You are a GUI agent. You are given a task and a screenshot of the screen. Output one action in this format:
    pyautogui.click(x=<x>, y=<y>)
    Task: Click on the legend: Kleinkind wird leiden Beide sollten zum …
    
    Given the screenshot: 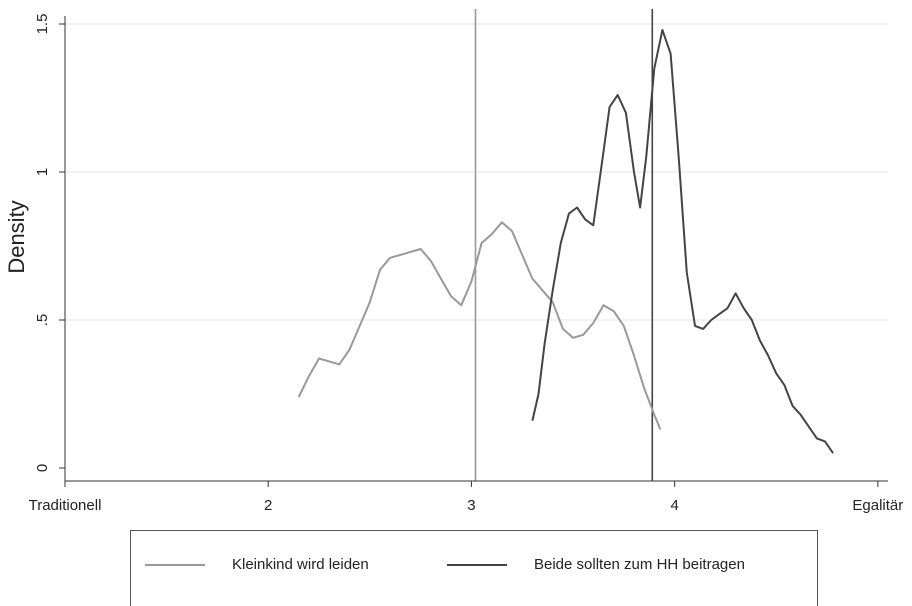 What is the action you would take?
    pyautogui.click(x=474, y=568)
    